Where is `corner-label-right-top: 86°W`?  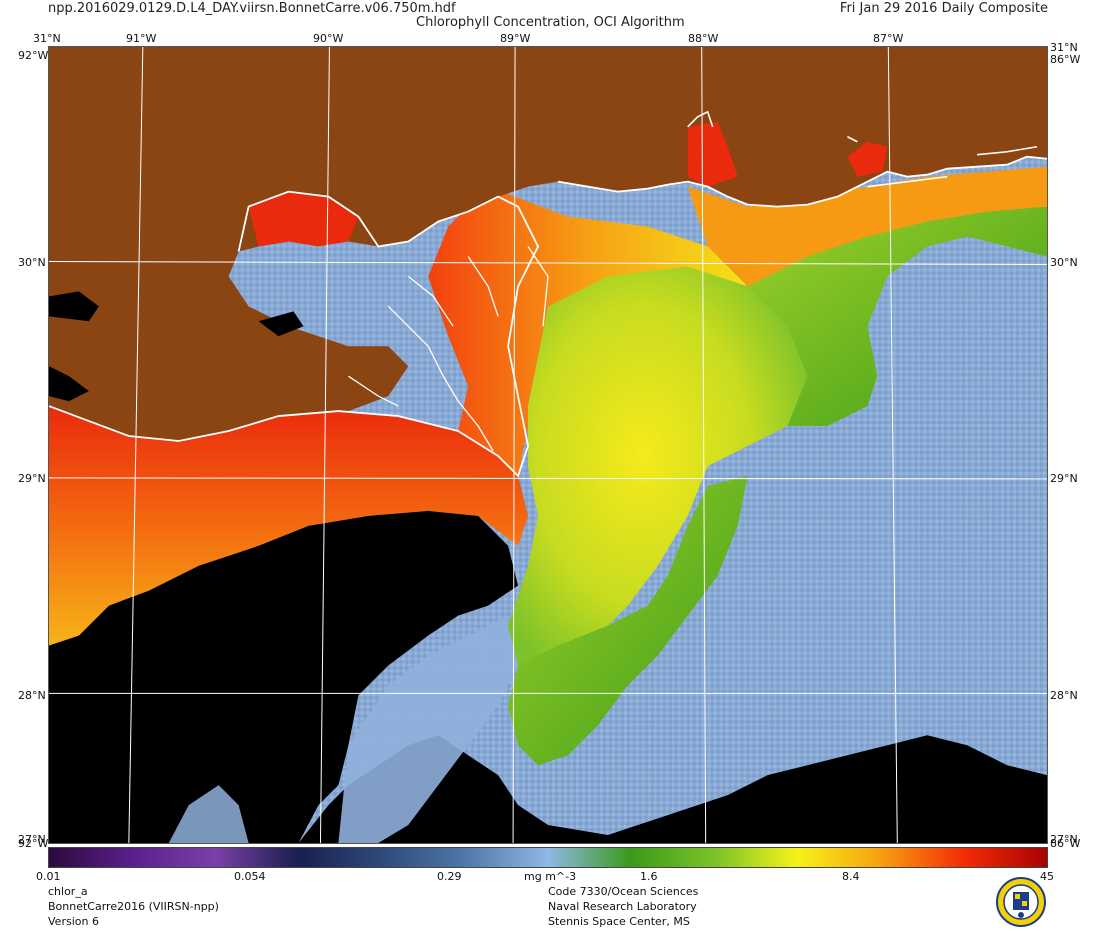
corner-label-right-top: 86°W is located at coordinates (1065, 59).